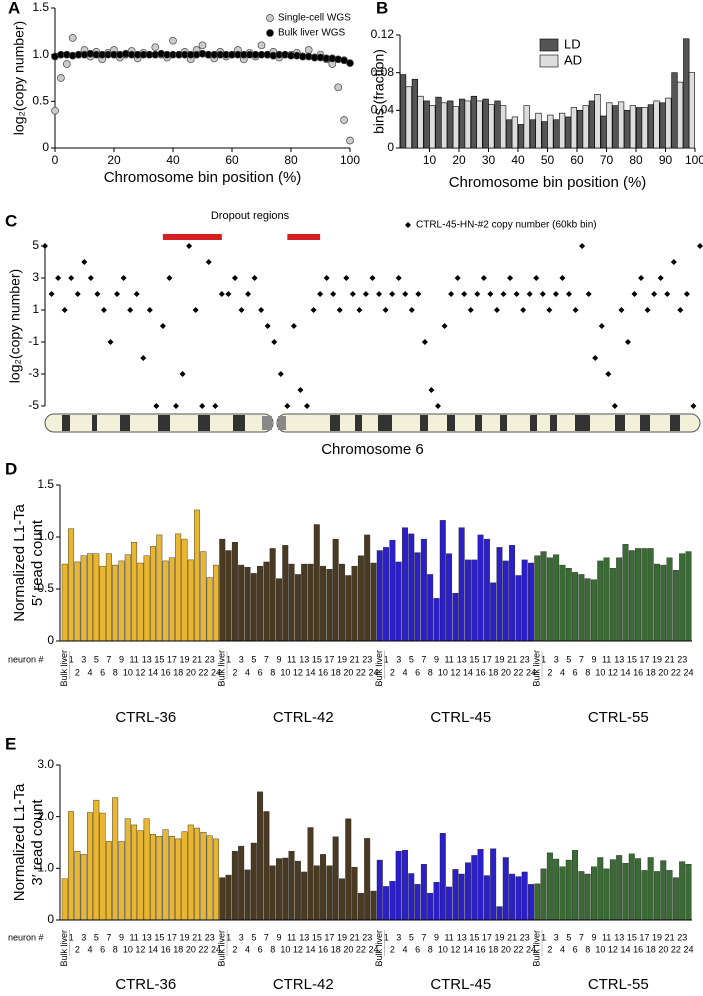 This screenshot has width=703, height=996. What do you see at coordinates (512, 937) in the screenshot?
I see `x-tick-label: 21` at bounding box center [512, 937].